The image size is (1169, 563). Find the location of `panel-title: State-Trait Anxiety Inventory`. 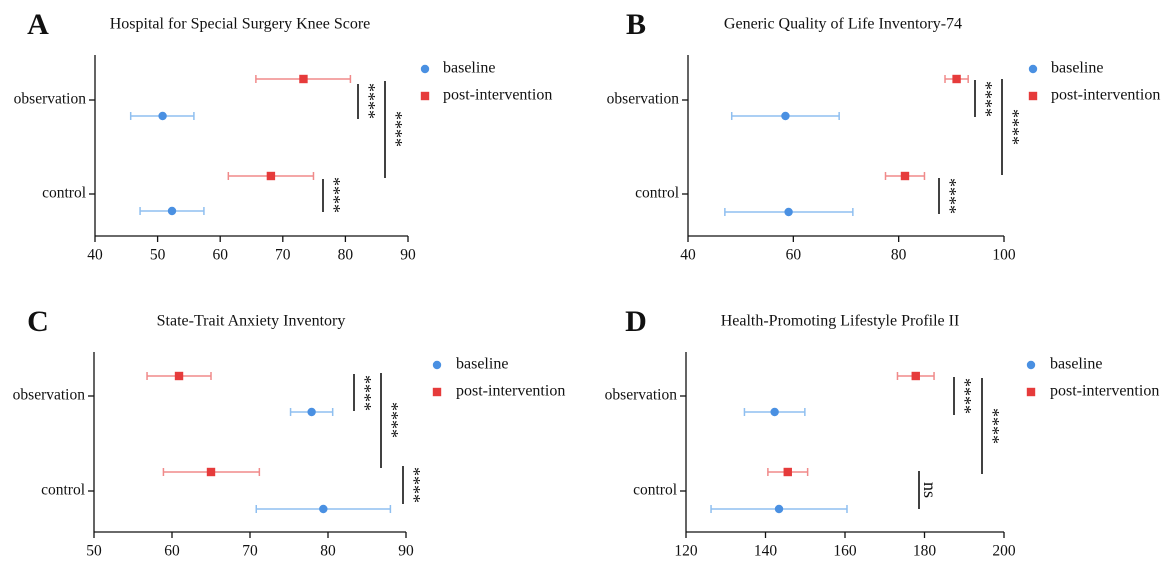

panel-title: State-Trait Anxiety Inventory is located at coordinates (251, 321).